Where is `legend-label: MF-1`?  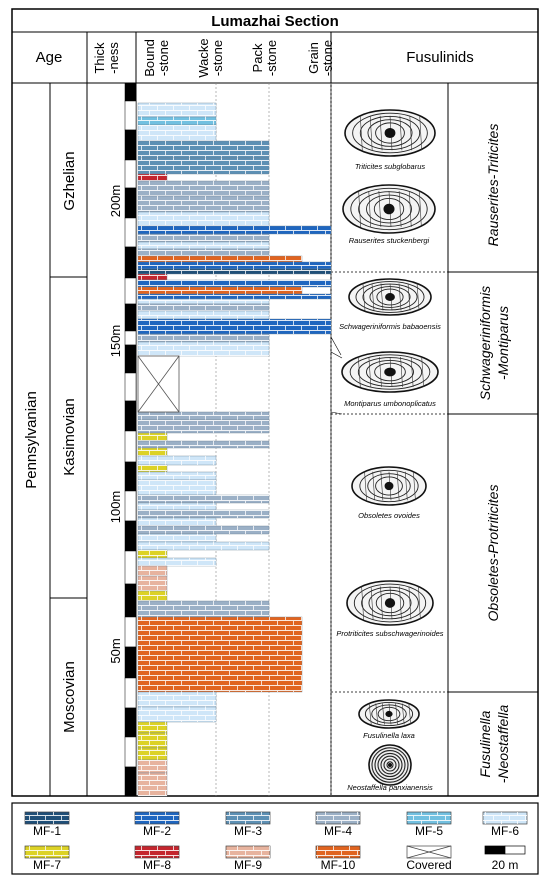
legend-label: MF-1 is located at coordinates (47, 831).